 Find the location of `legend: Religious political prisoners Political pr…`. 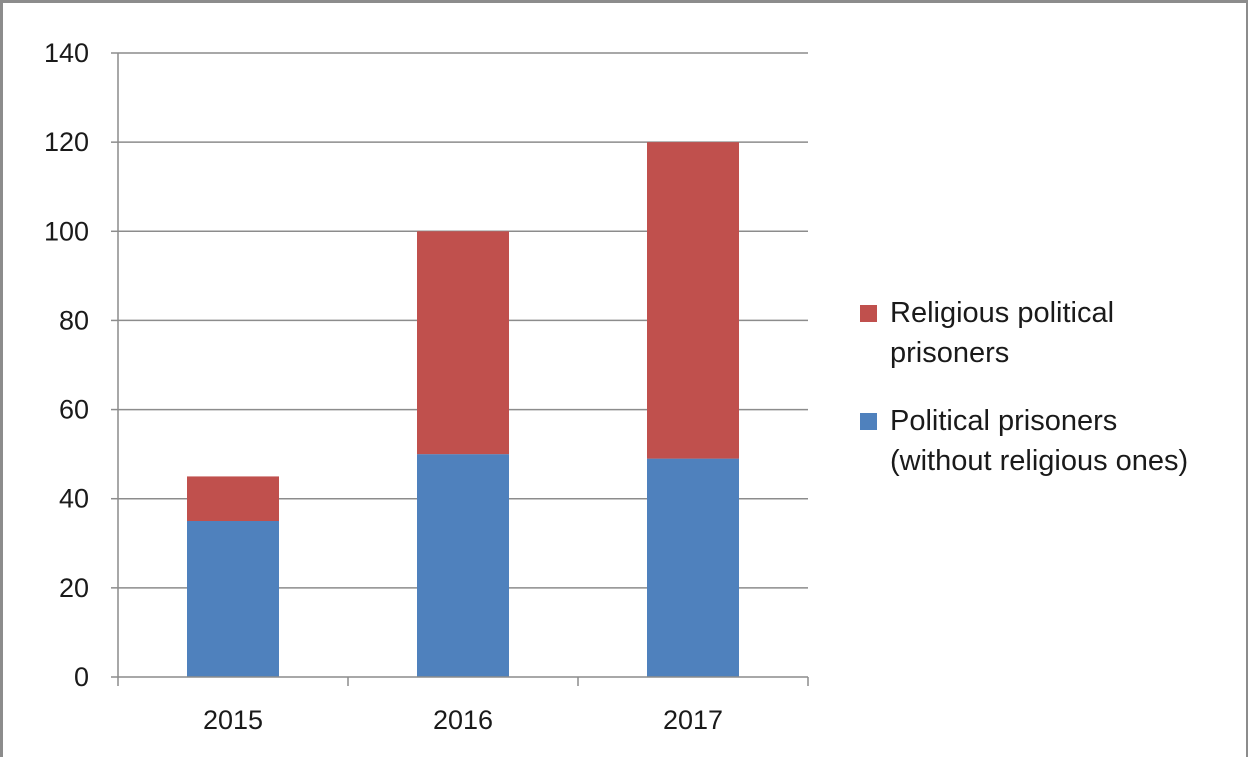

legend: Religious political prisoners Political pr… is located at coordinates (1024, 387).